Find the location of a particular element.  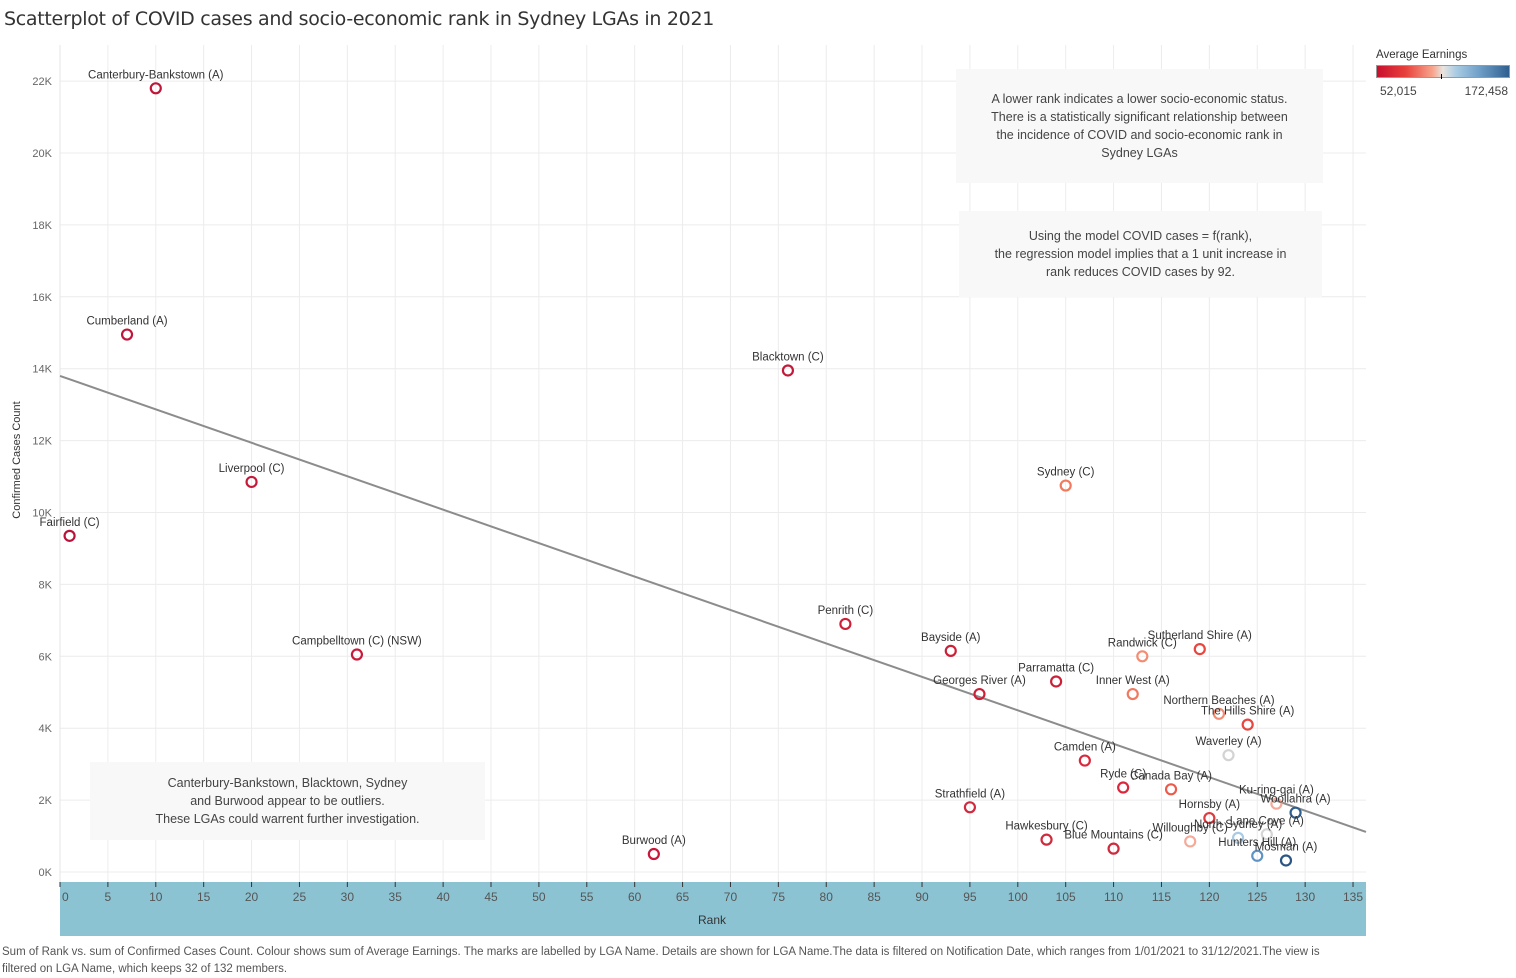

point-label: Hunters Hill (A) is located at coordinates (1257, 843).